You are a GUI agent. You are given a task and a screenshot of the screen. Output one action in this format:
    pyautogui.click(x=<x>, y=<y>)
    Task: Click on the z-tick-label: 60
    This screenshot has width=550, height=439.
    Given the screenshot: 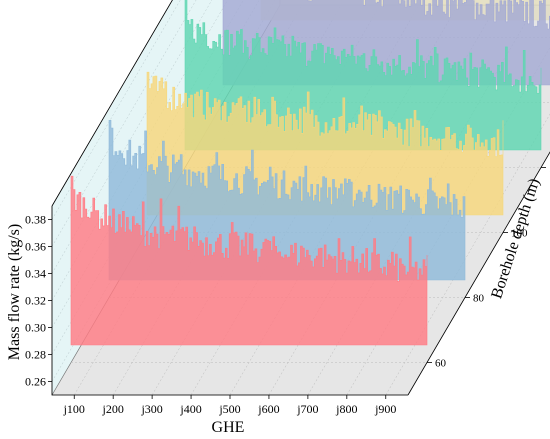 What is the action you would take?
    pyautogui.click(x=441, y=364)
    